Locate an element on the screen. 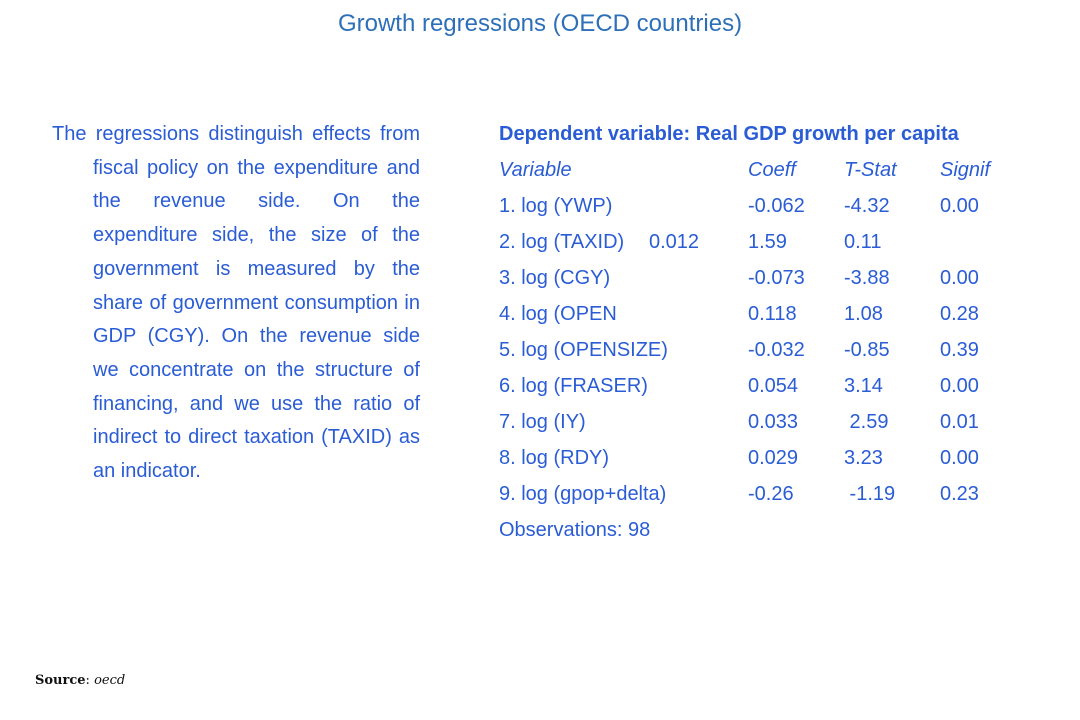 Image resolution: width=1080 pixels, height=720 pixels. table-row: 7. log (IY) 0.033 2.59 0.01 is located at coordinates (784, 422).